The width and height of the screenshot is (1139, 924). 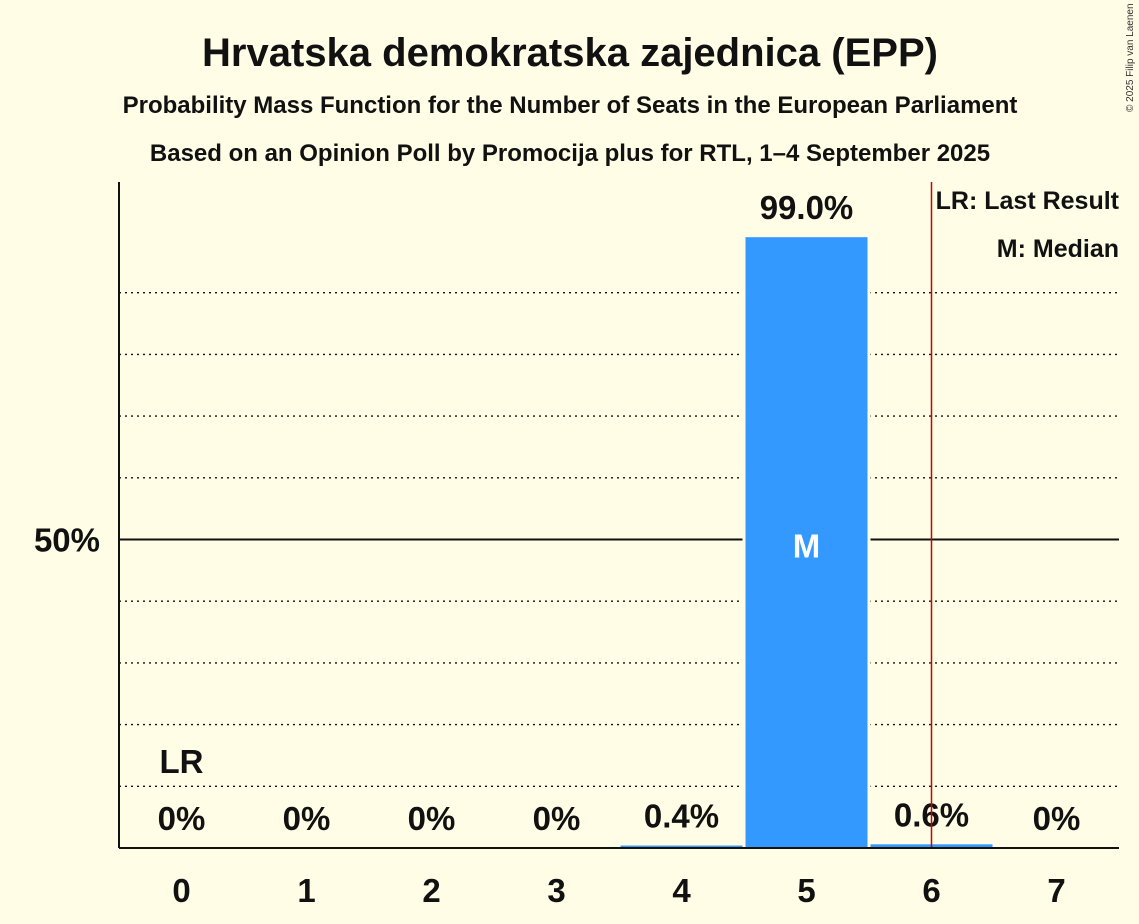 What do you see at coordinates (67, 540) in the screenshot?
I see `y-tick-label-50: 50%` at bounding box center [67, 540].